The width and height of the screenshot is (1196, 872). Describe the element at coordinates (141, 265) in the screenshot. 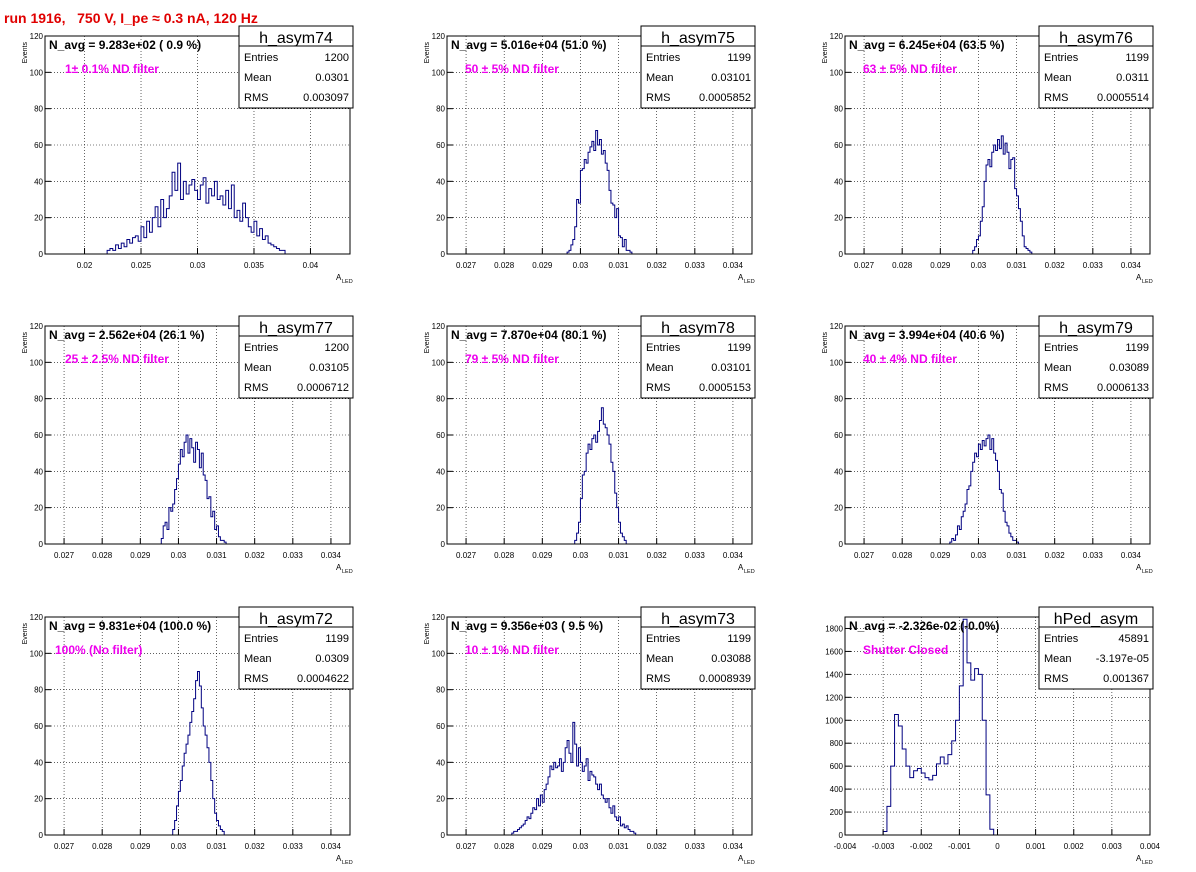

I see `x-tick-label: 0.025` at that location.